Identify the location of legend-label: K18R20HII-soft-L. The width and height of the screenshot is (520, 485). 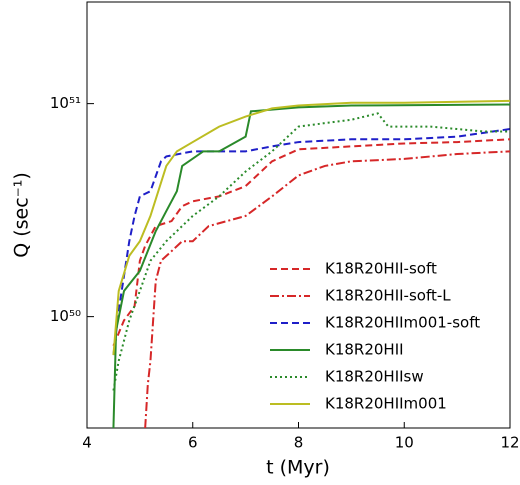
(388, 296).